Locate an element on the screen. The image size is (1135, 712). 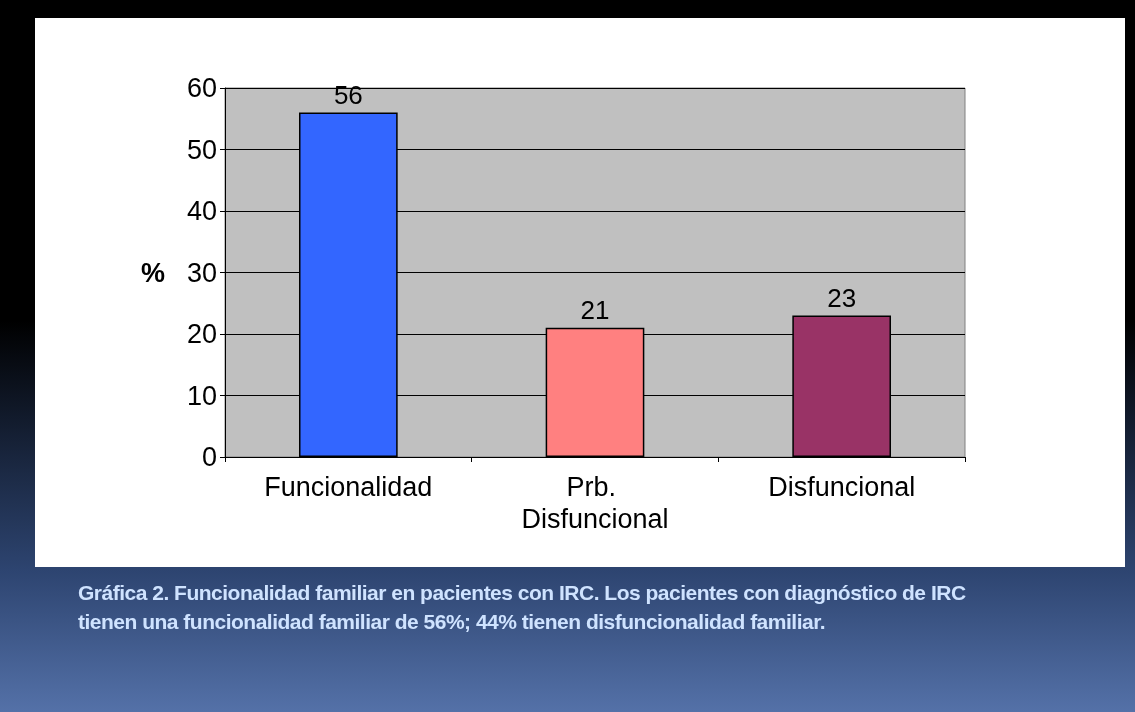
data-label: 56 is located at coordinates (348, 94).